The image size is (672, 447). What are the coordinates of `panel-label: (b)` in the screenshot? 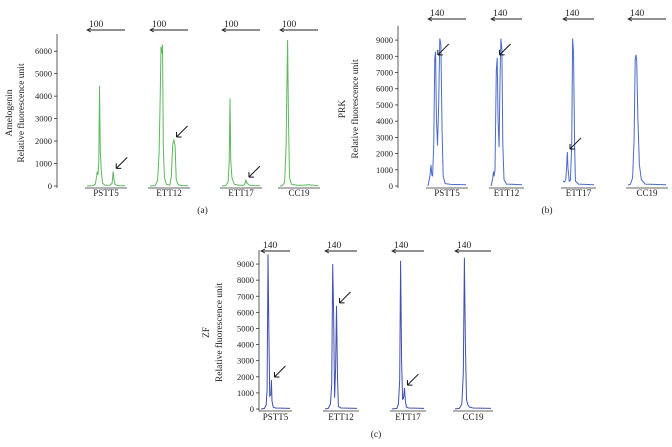 It's located at (546, 210).